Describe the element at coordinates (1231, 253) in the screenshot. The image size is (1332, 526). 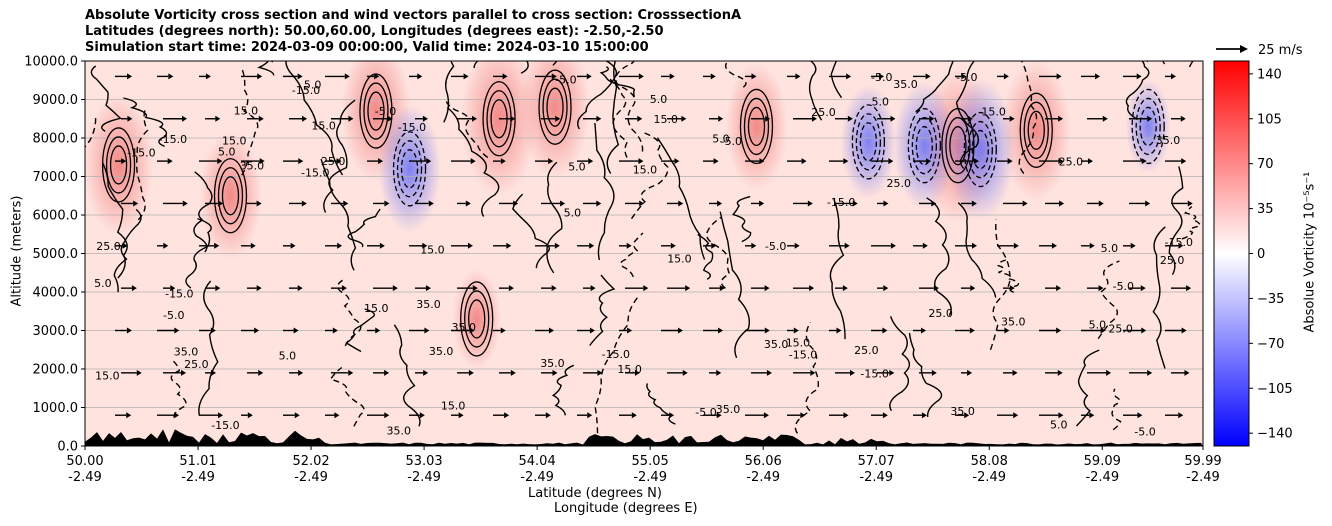
I see `colorbar-gradient` at that location.